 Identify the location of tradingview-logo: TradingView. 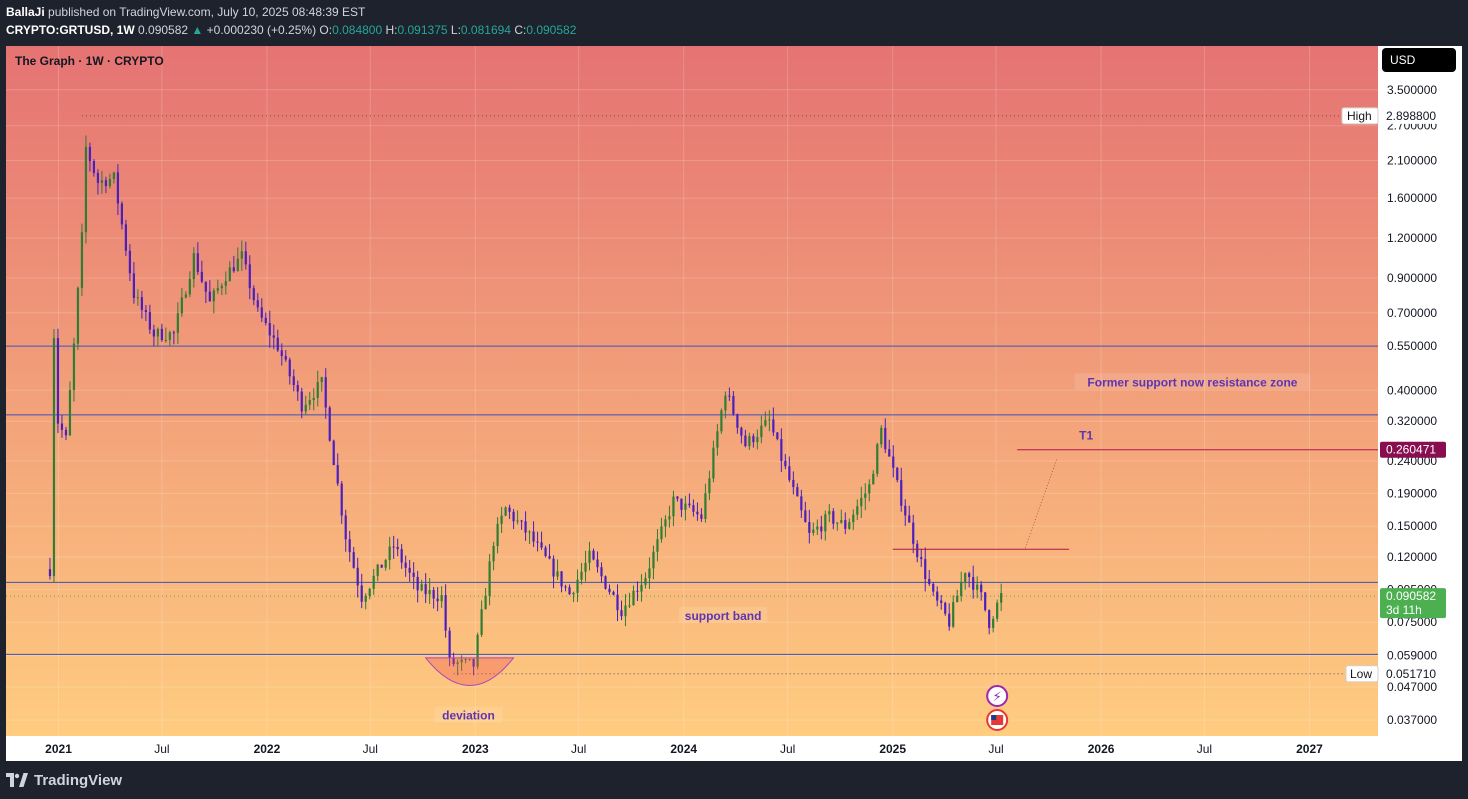
(64, 780).